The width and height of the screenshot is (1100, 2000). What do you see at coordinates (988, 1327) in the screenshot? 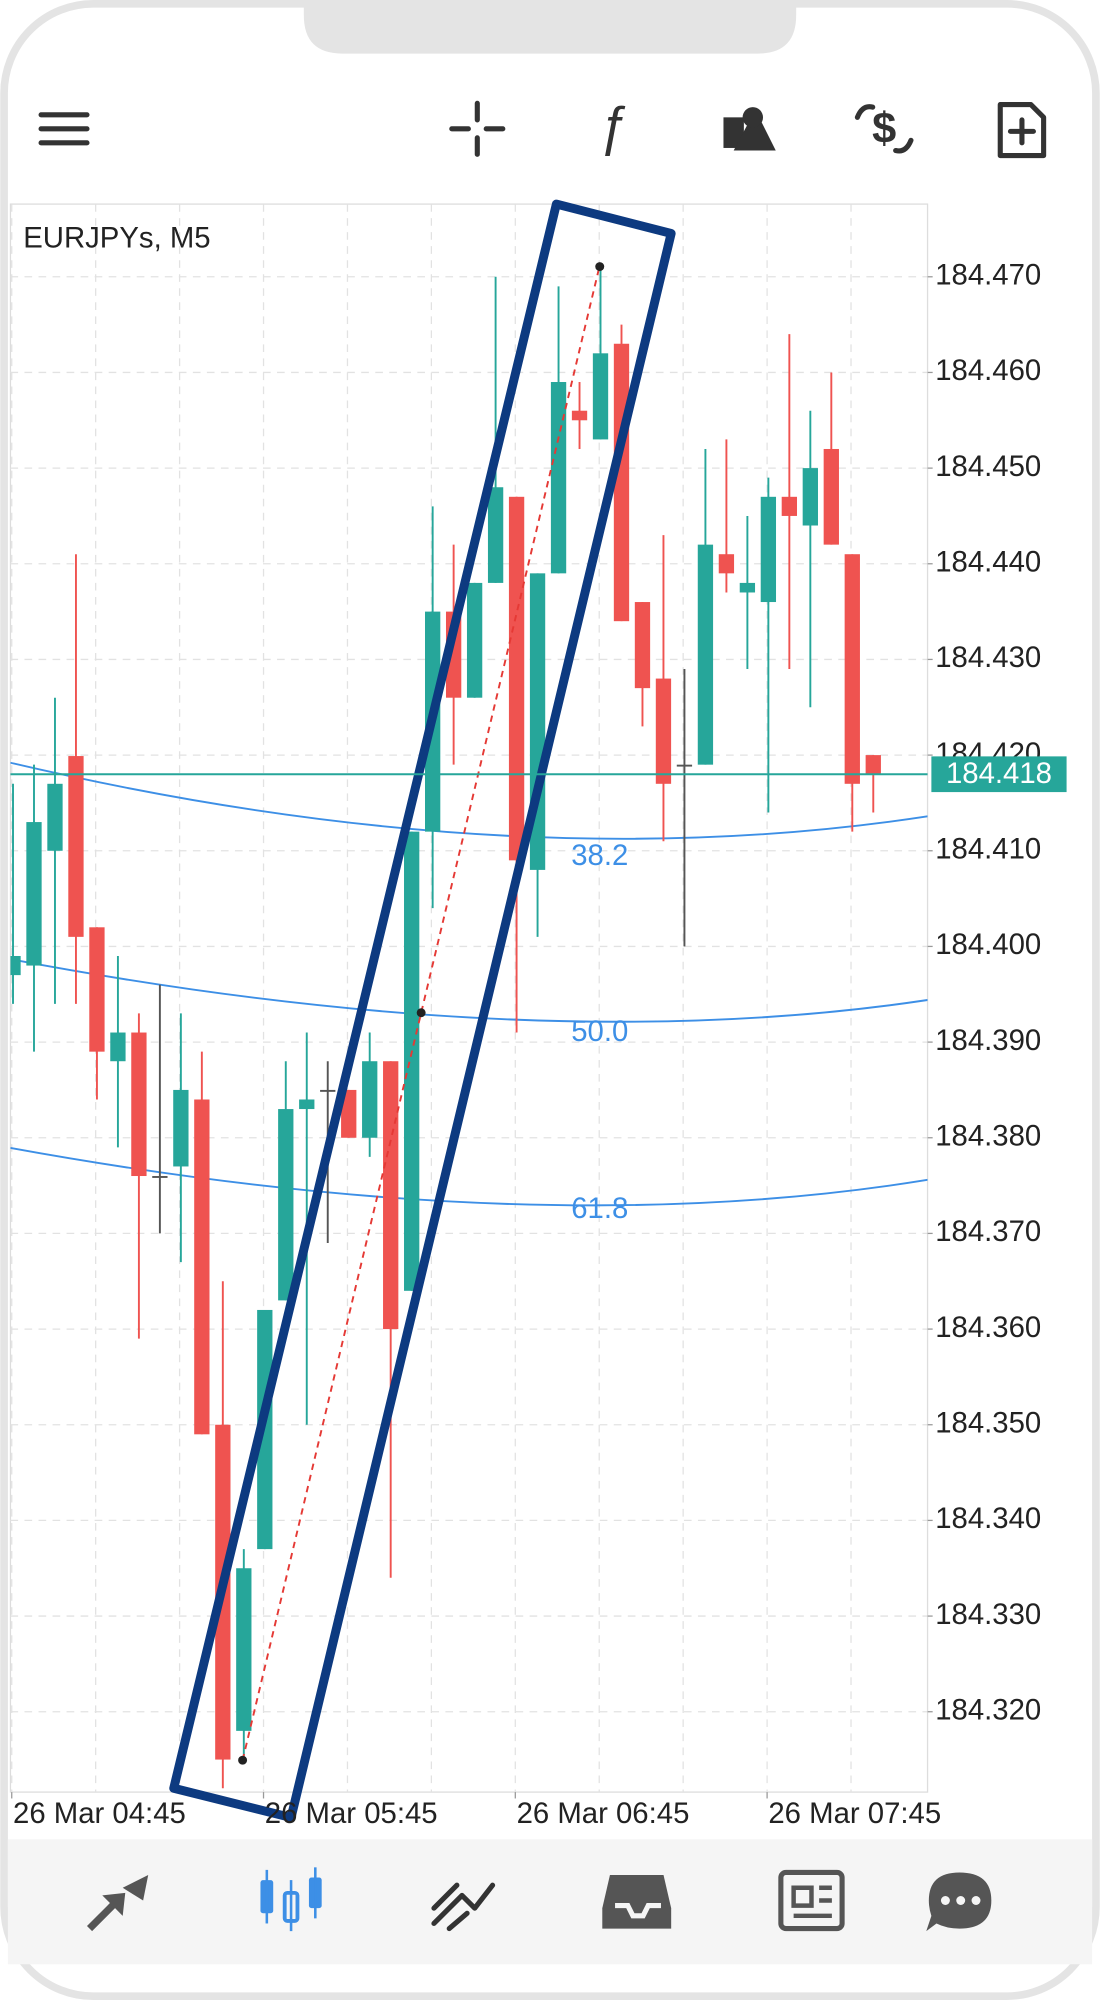
I see `y-tick-label: 184.360` at bounding box center [988, 1327].